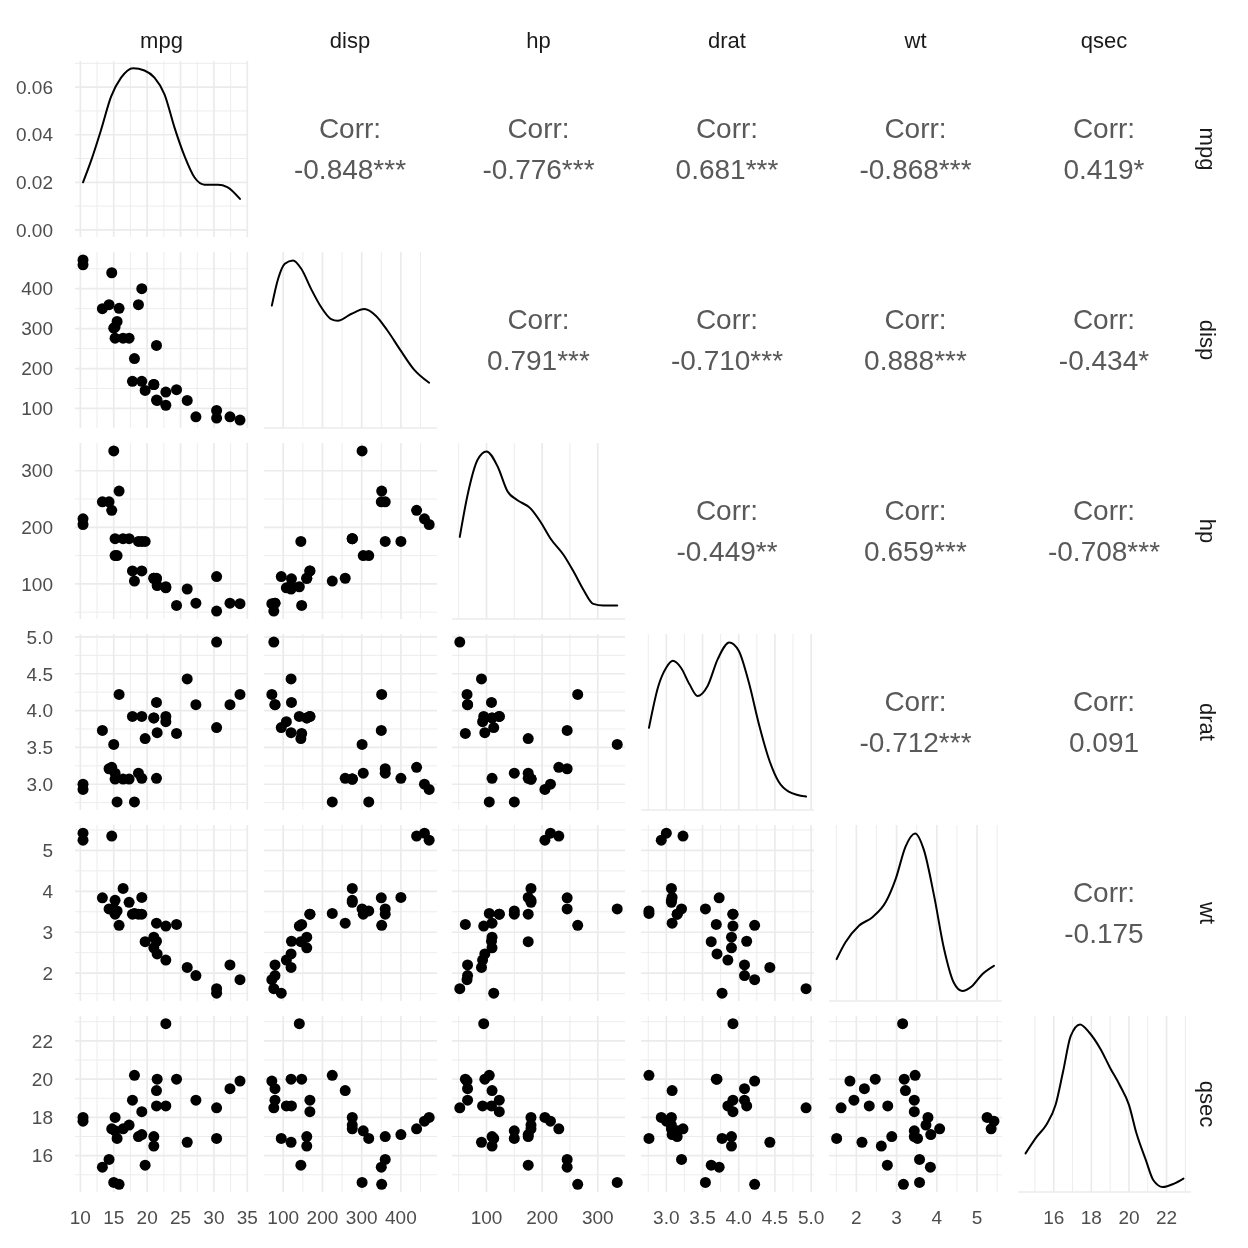 The width and height of the screenshot is (1248, 1248). Describe the element at coordinates (1091, 1218) in the screenshot. I see `x-tick-label: 18` at that location.